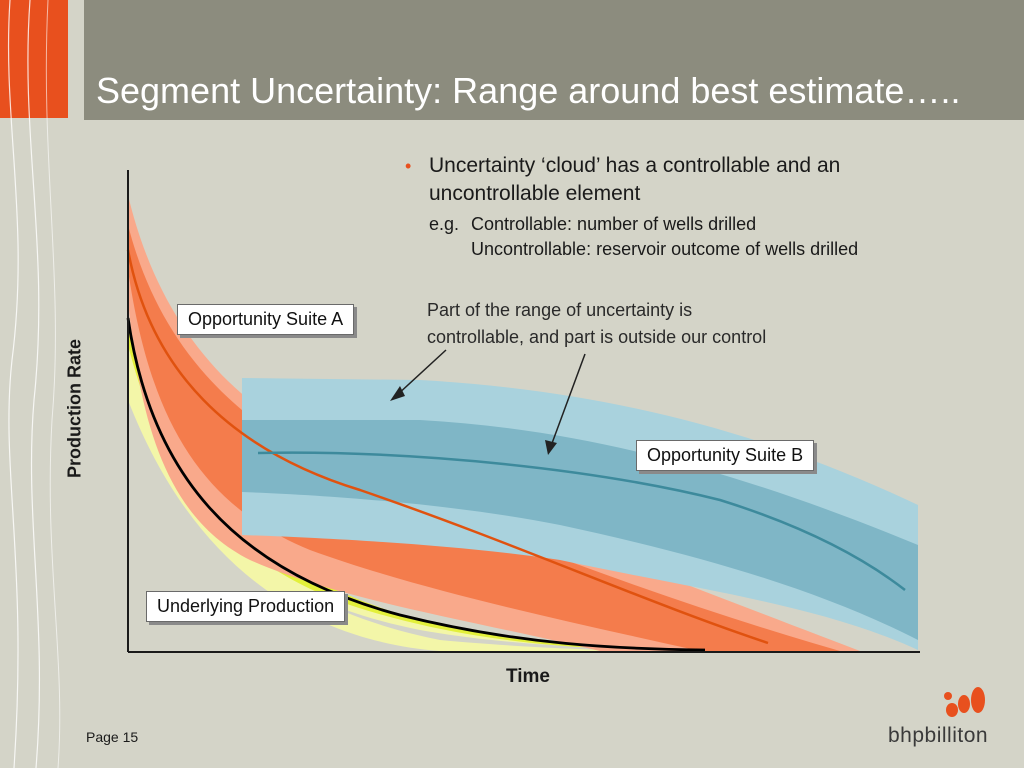 This screenshot has height=768, width=1024. I want to click on arrow-right-shaft, so click(568, 400).